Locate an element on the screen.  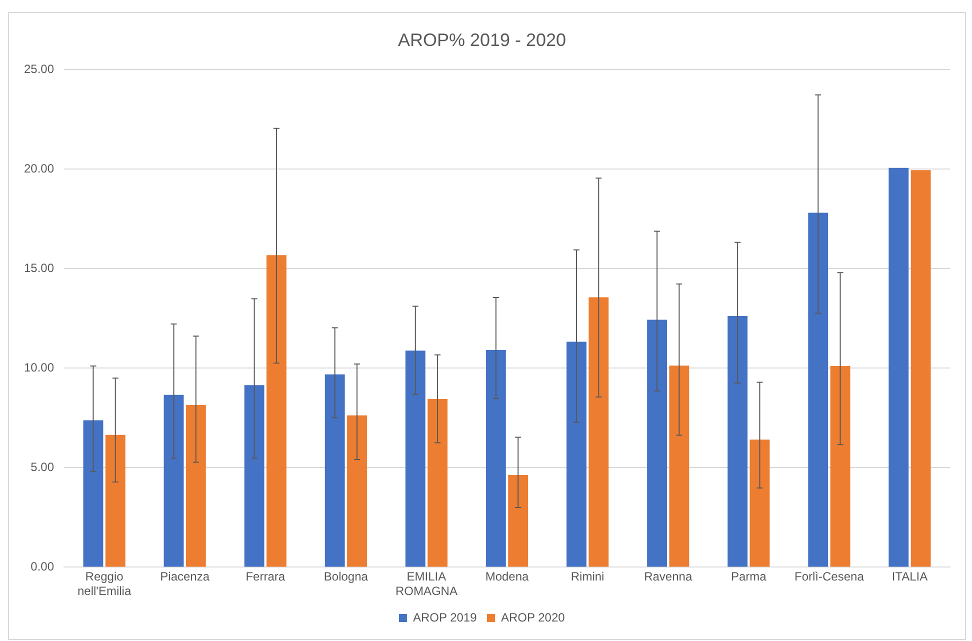
legend-label: AROP 2019 is located at coordinates (445, 617).